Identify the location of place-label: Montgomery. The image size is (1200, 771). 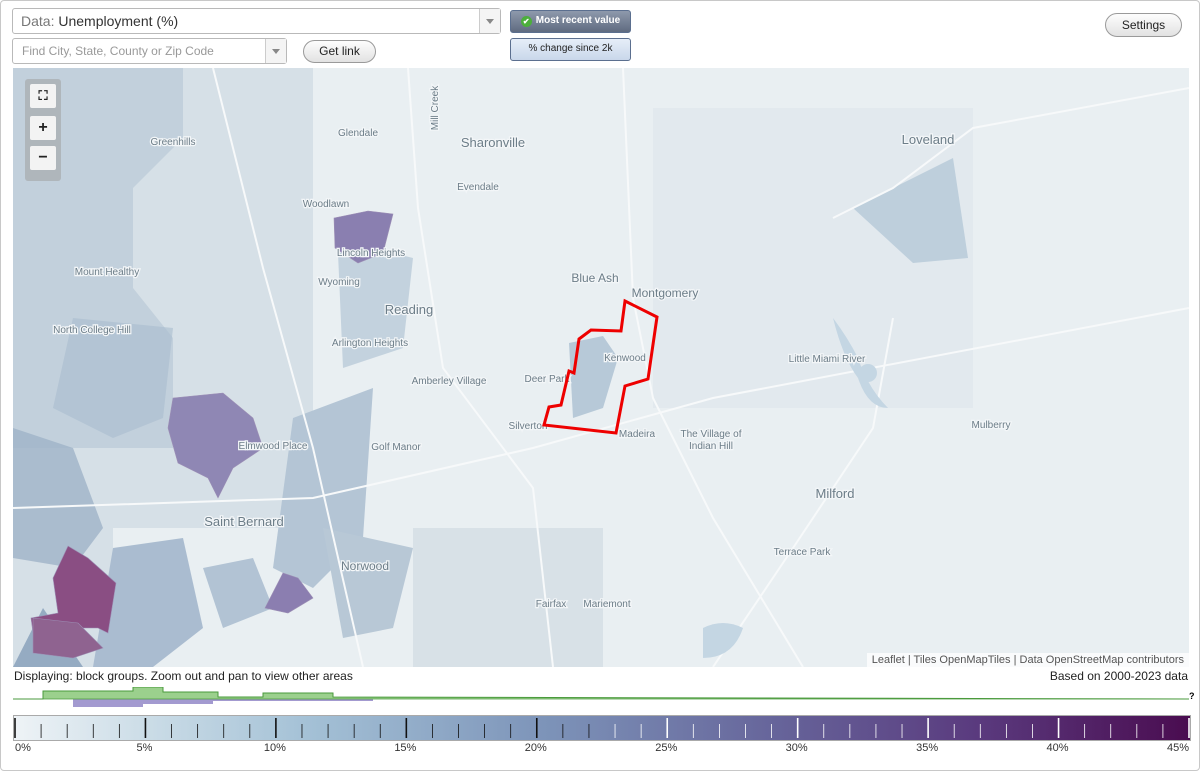
(665, 293).